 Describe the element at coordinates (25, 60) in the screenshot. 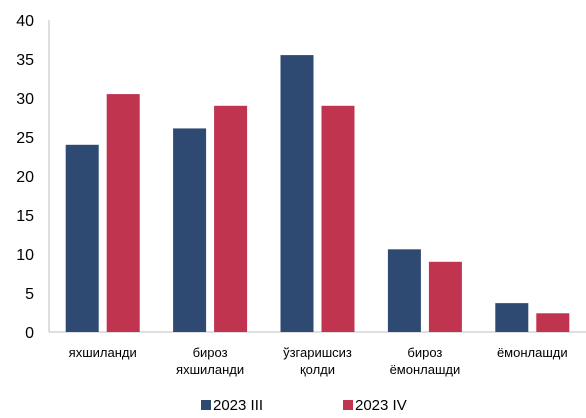

I see `y-tick-label: 35` at that location.